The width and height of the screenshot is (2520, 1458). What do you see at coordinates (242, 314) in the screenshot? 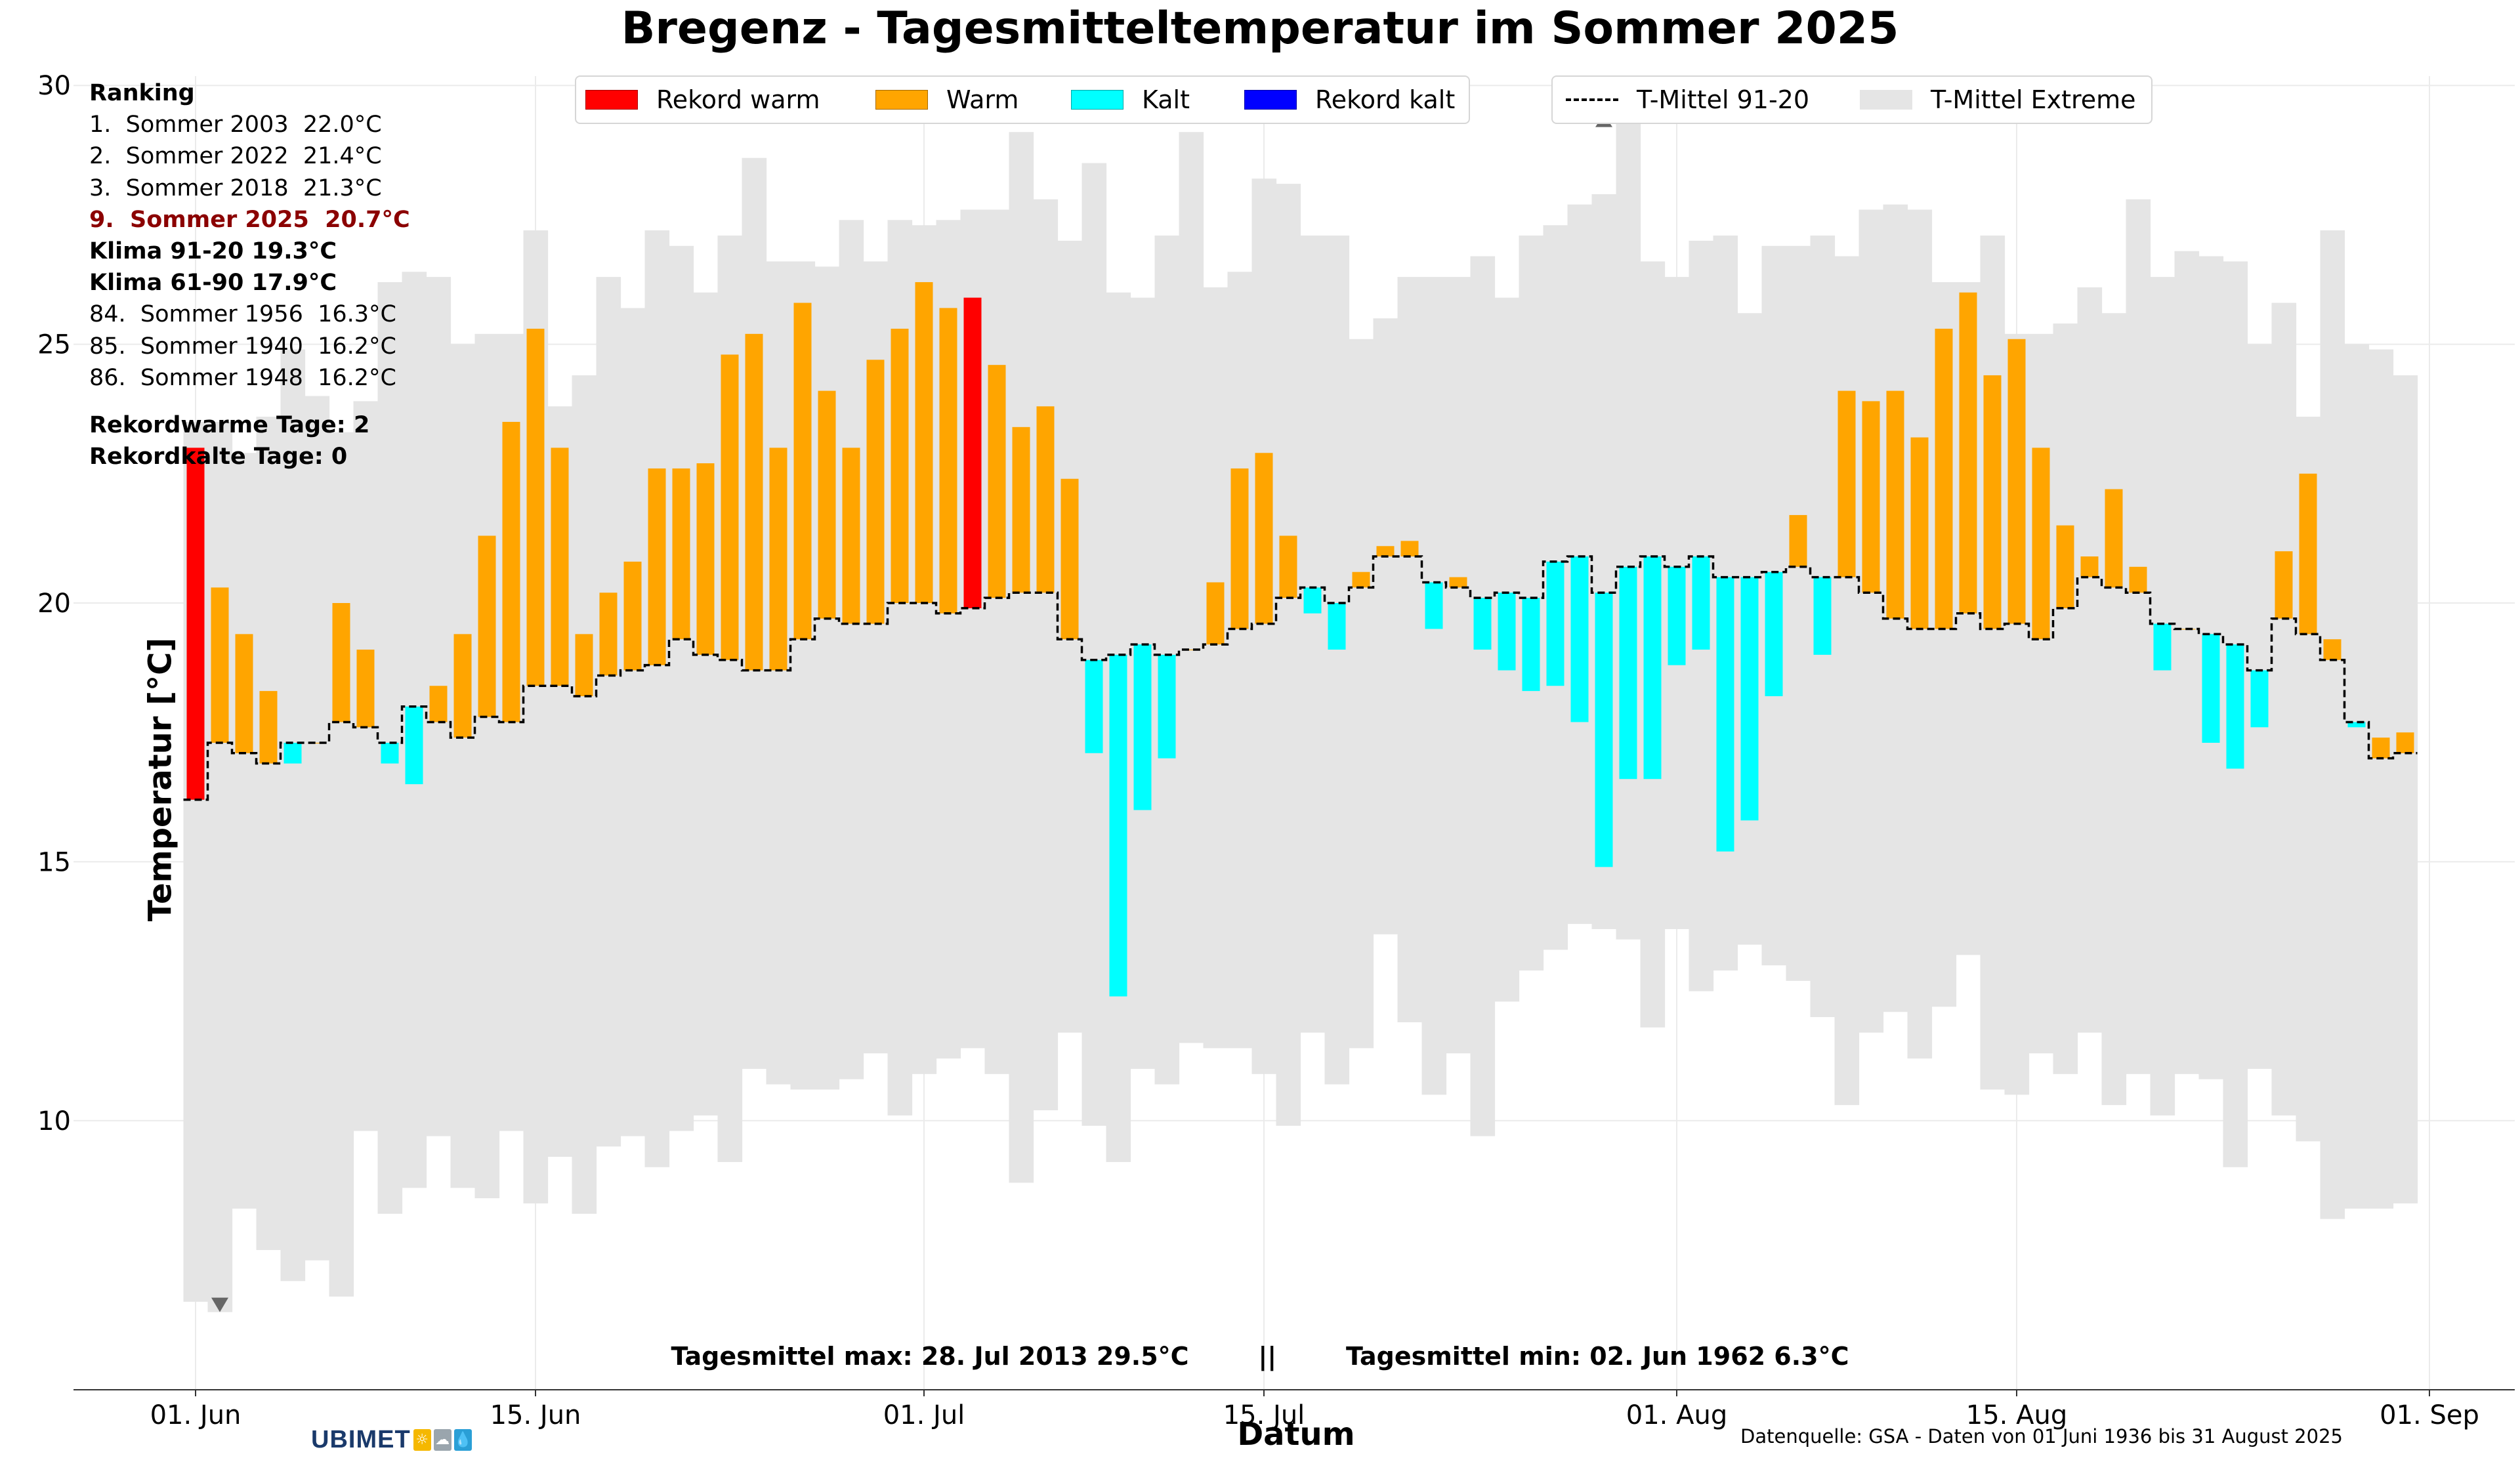
I see `ranking-line: 84. Sommer 1956 16.3°C` at bounding box center [242, 314].